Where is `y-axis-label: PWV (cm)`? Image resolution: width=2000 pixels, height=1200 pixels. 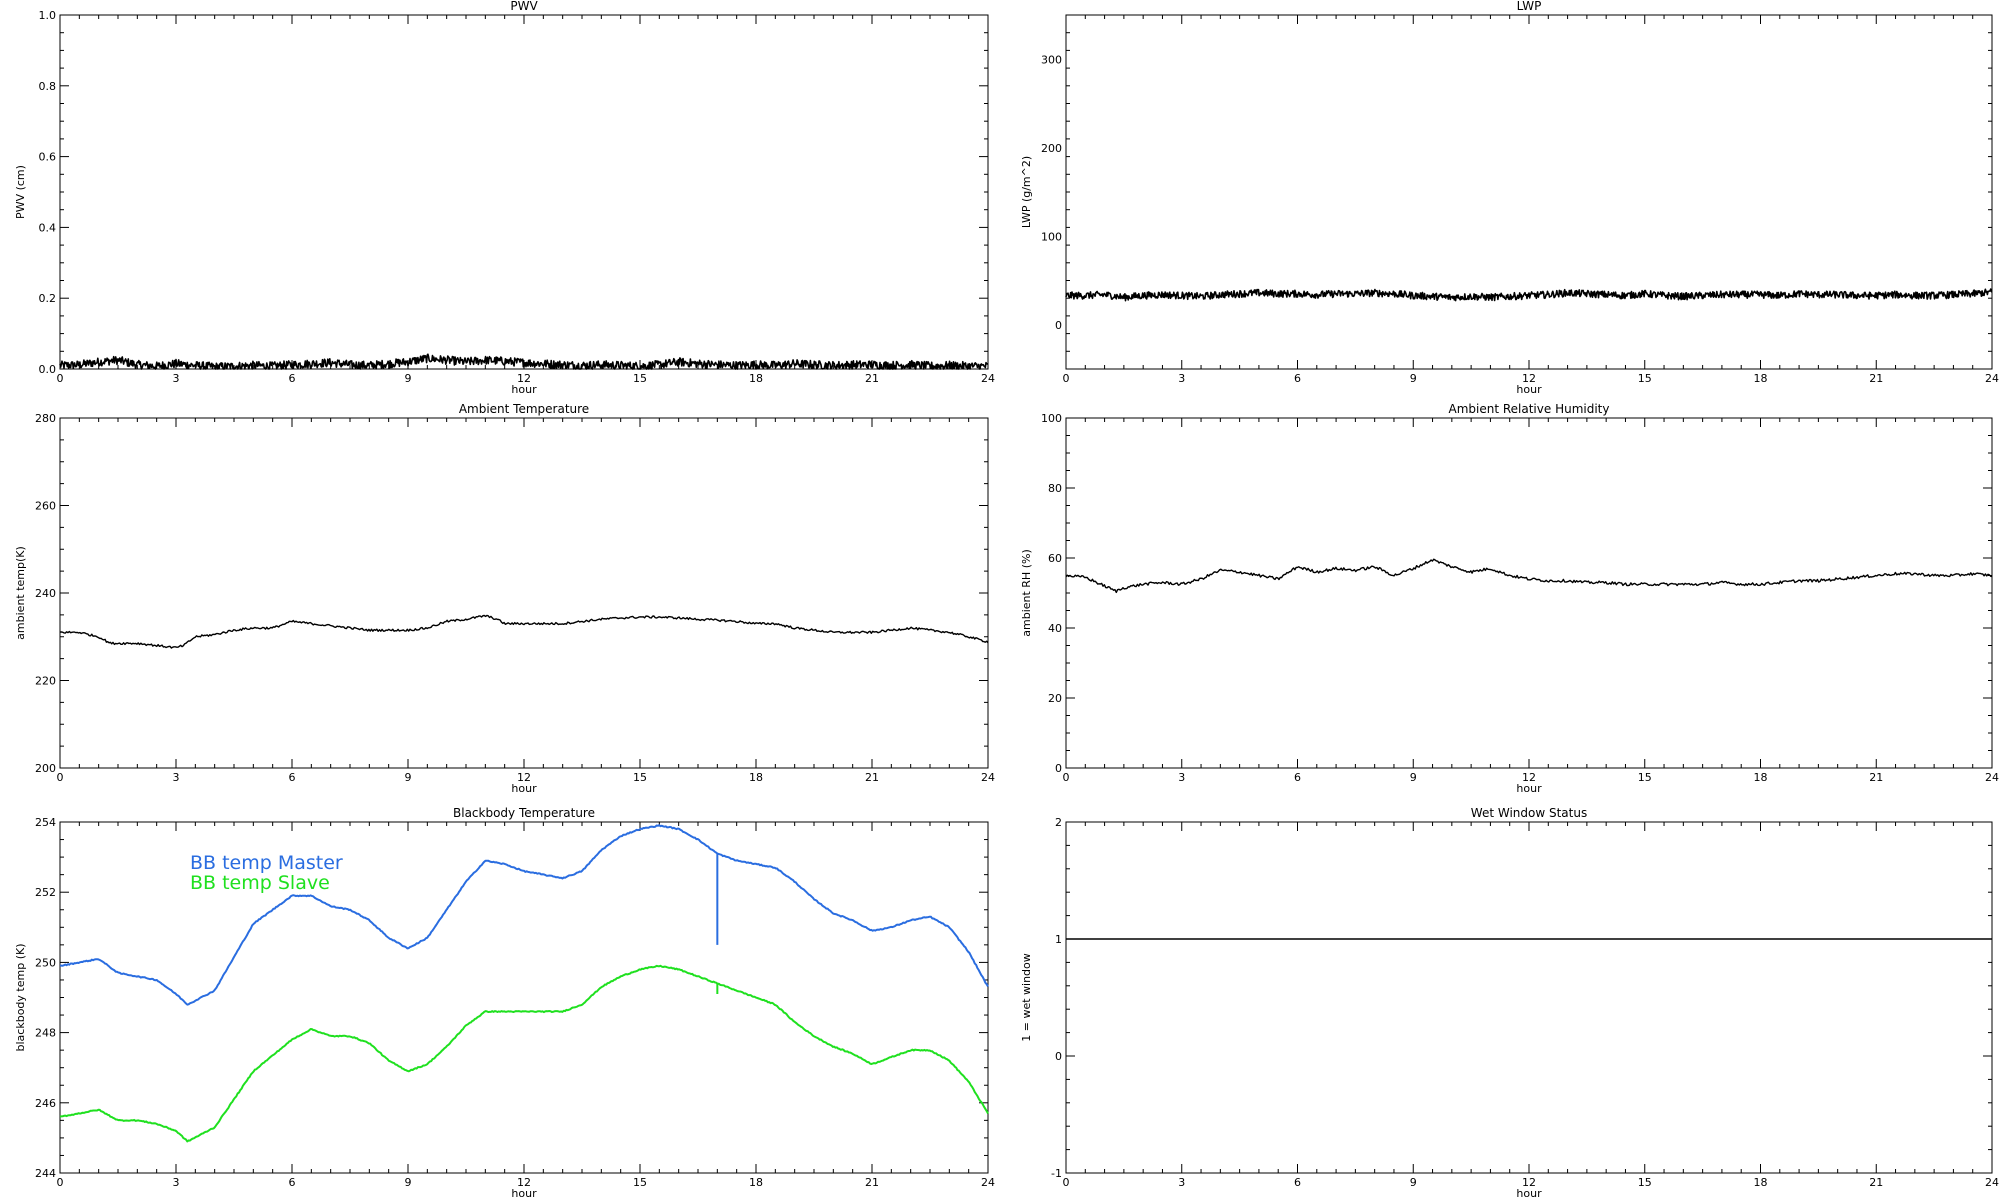
y-axis-label: PWV (cm) is located at coordinates (20, 192).